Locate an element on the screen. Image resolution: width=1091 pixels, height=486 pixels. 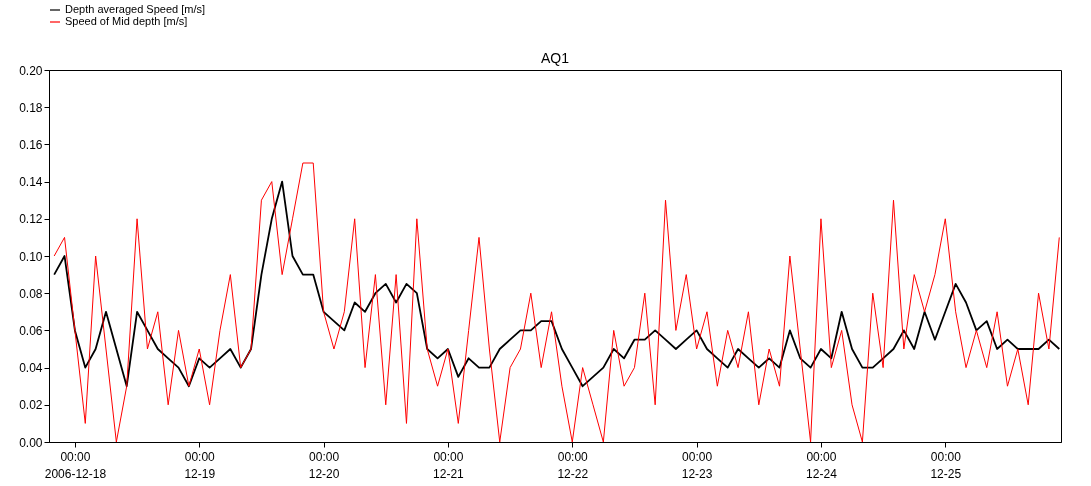
x-tick-label: 00:00 12-21 is located at coordinates (449, 465).